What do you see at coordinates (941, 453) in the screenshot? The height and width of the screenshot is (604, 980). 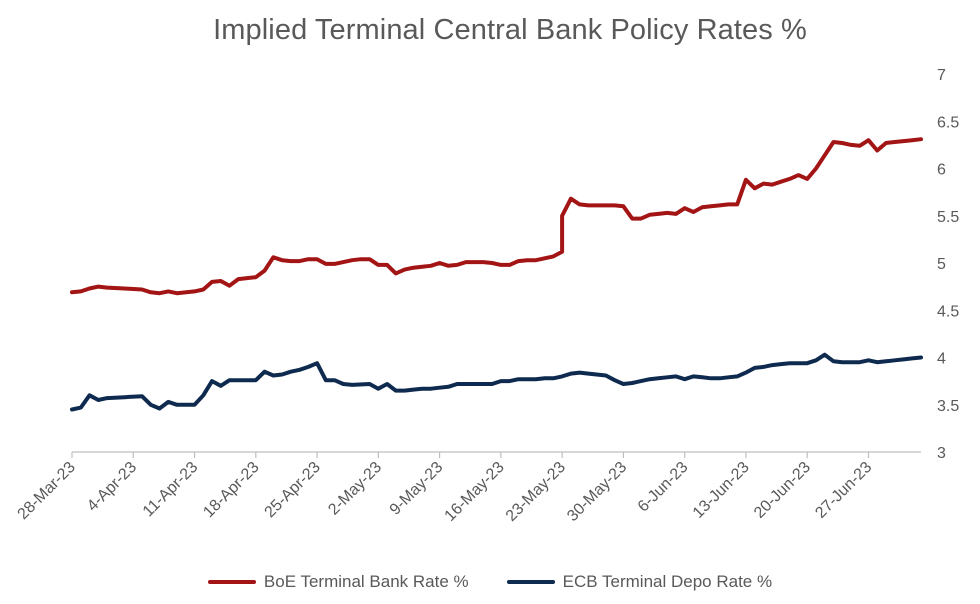 I see `y-tick-label: 3` at bounding box center [941, 453].